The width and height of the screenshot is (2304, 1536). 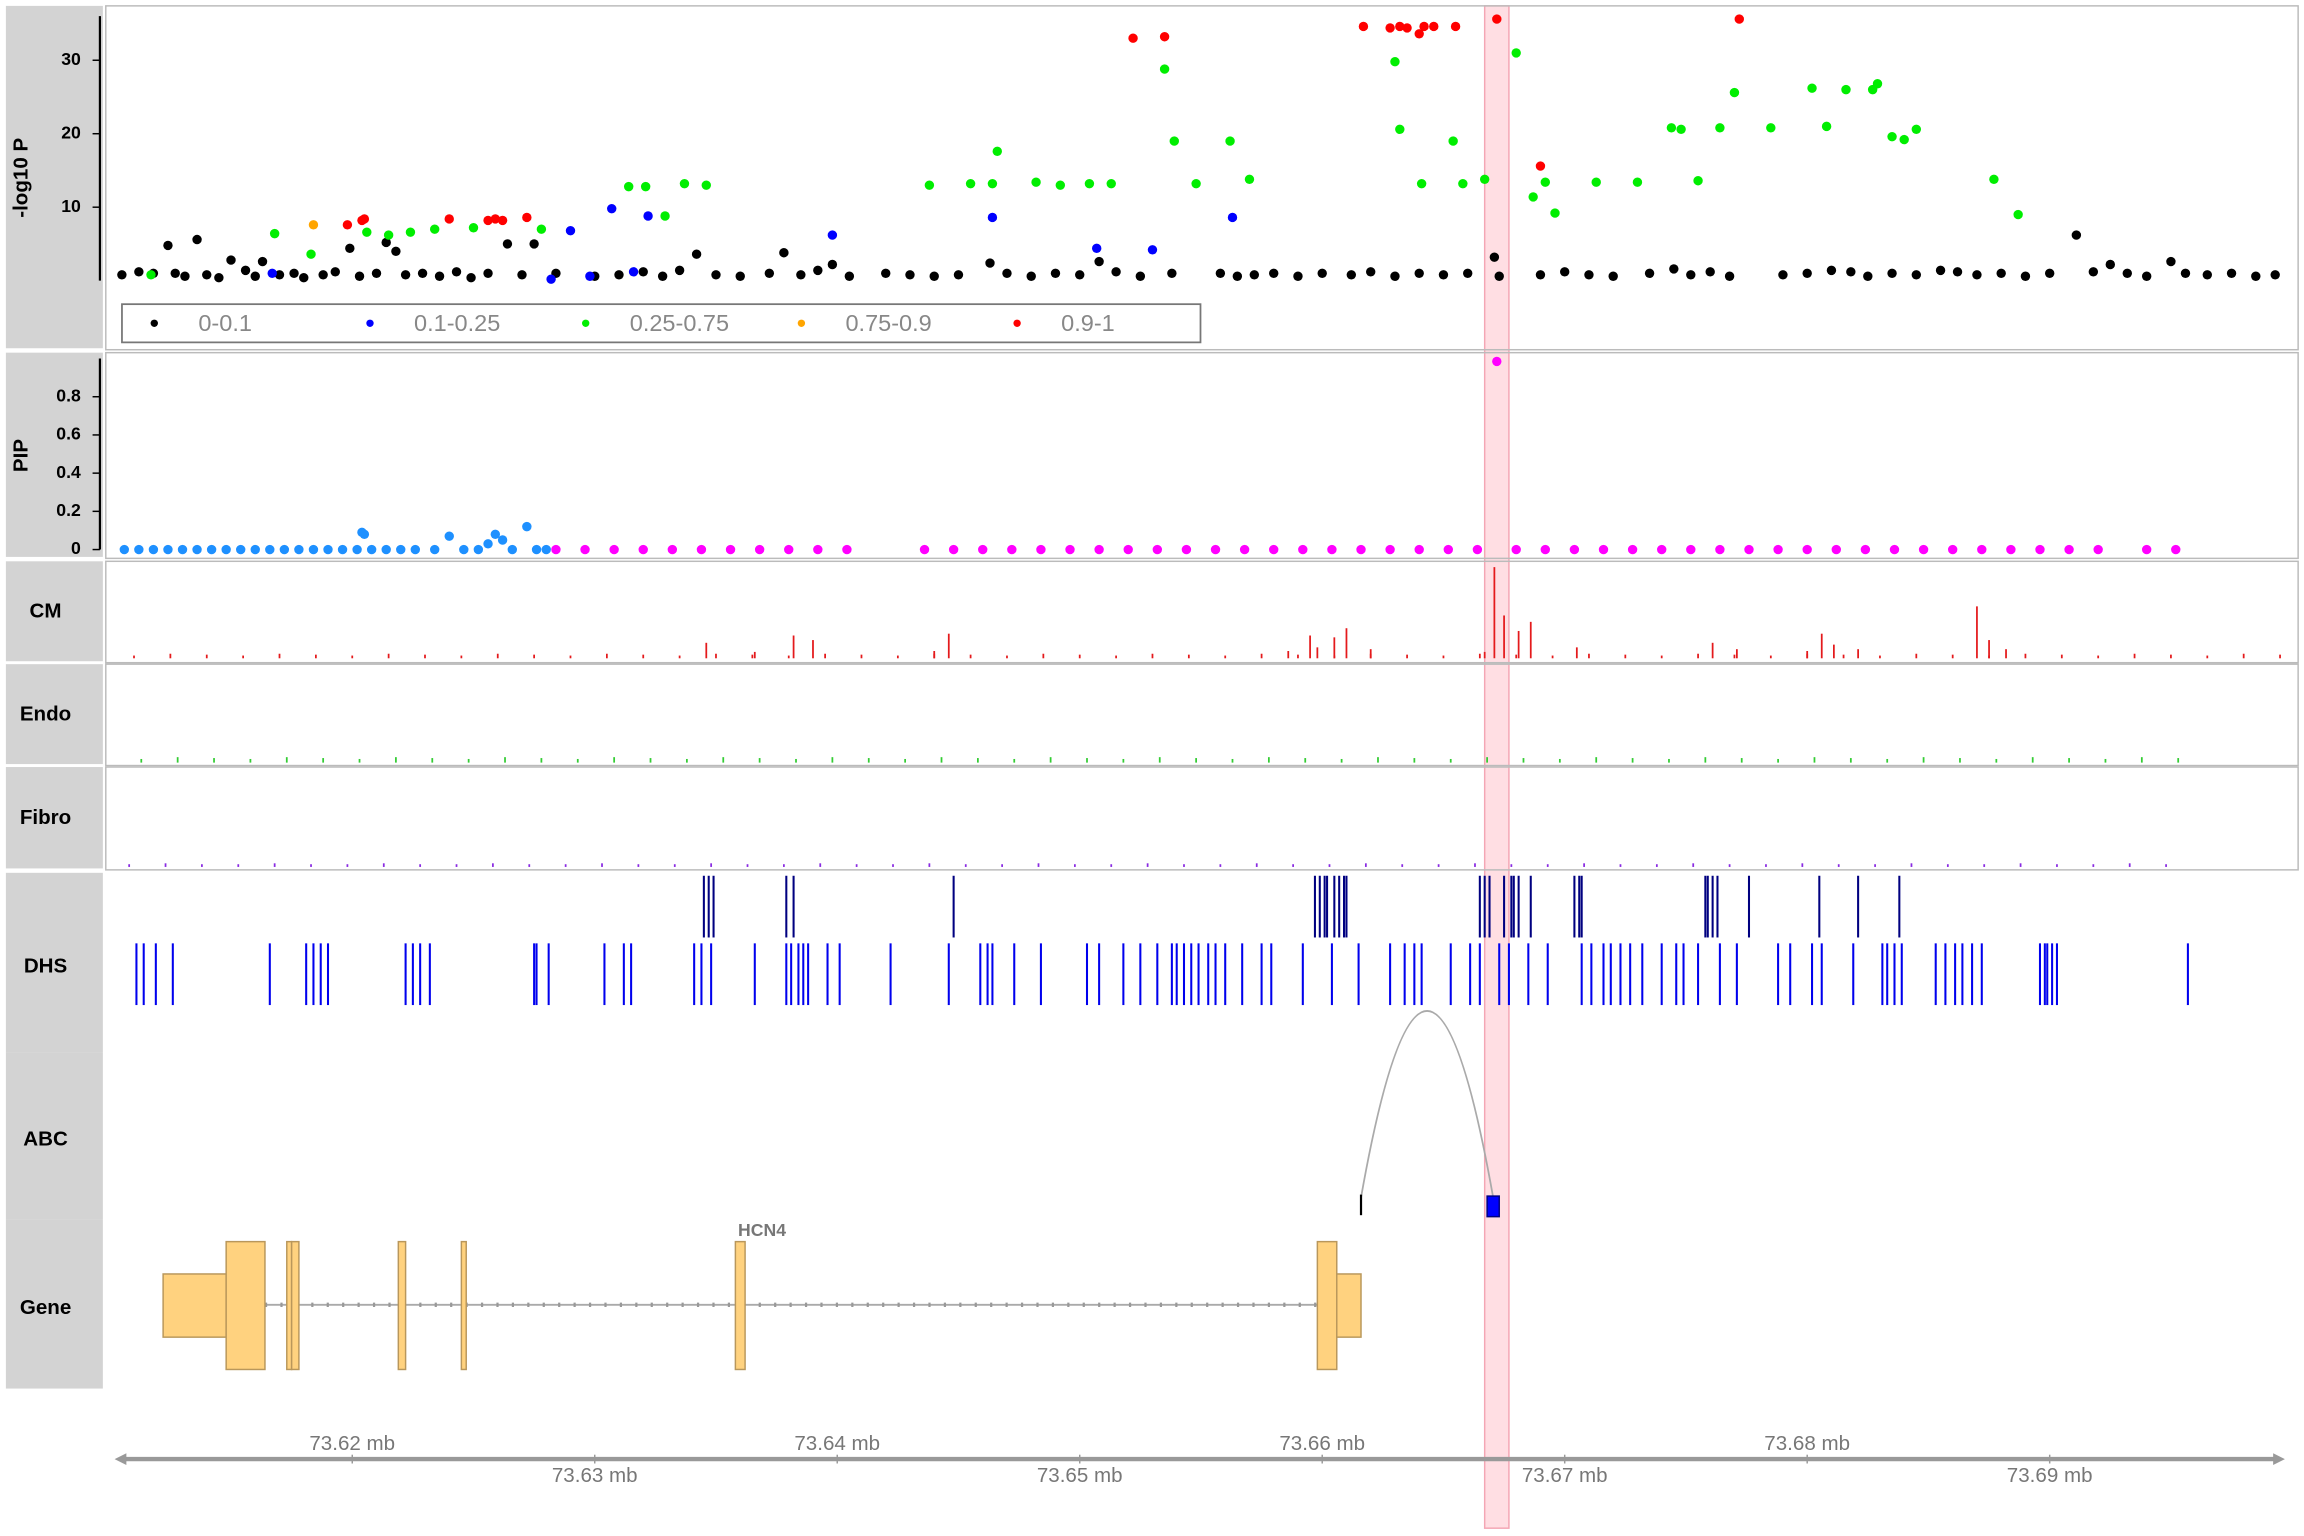 I want to click on x-tick-label: 73.63 mb, so click(x=595, y=1475).